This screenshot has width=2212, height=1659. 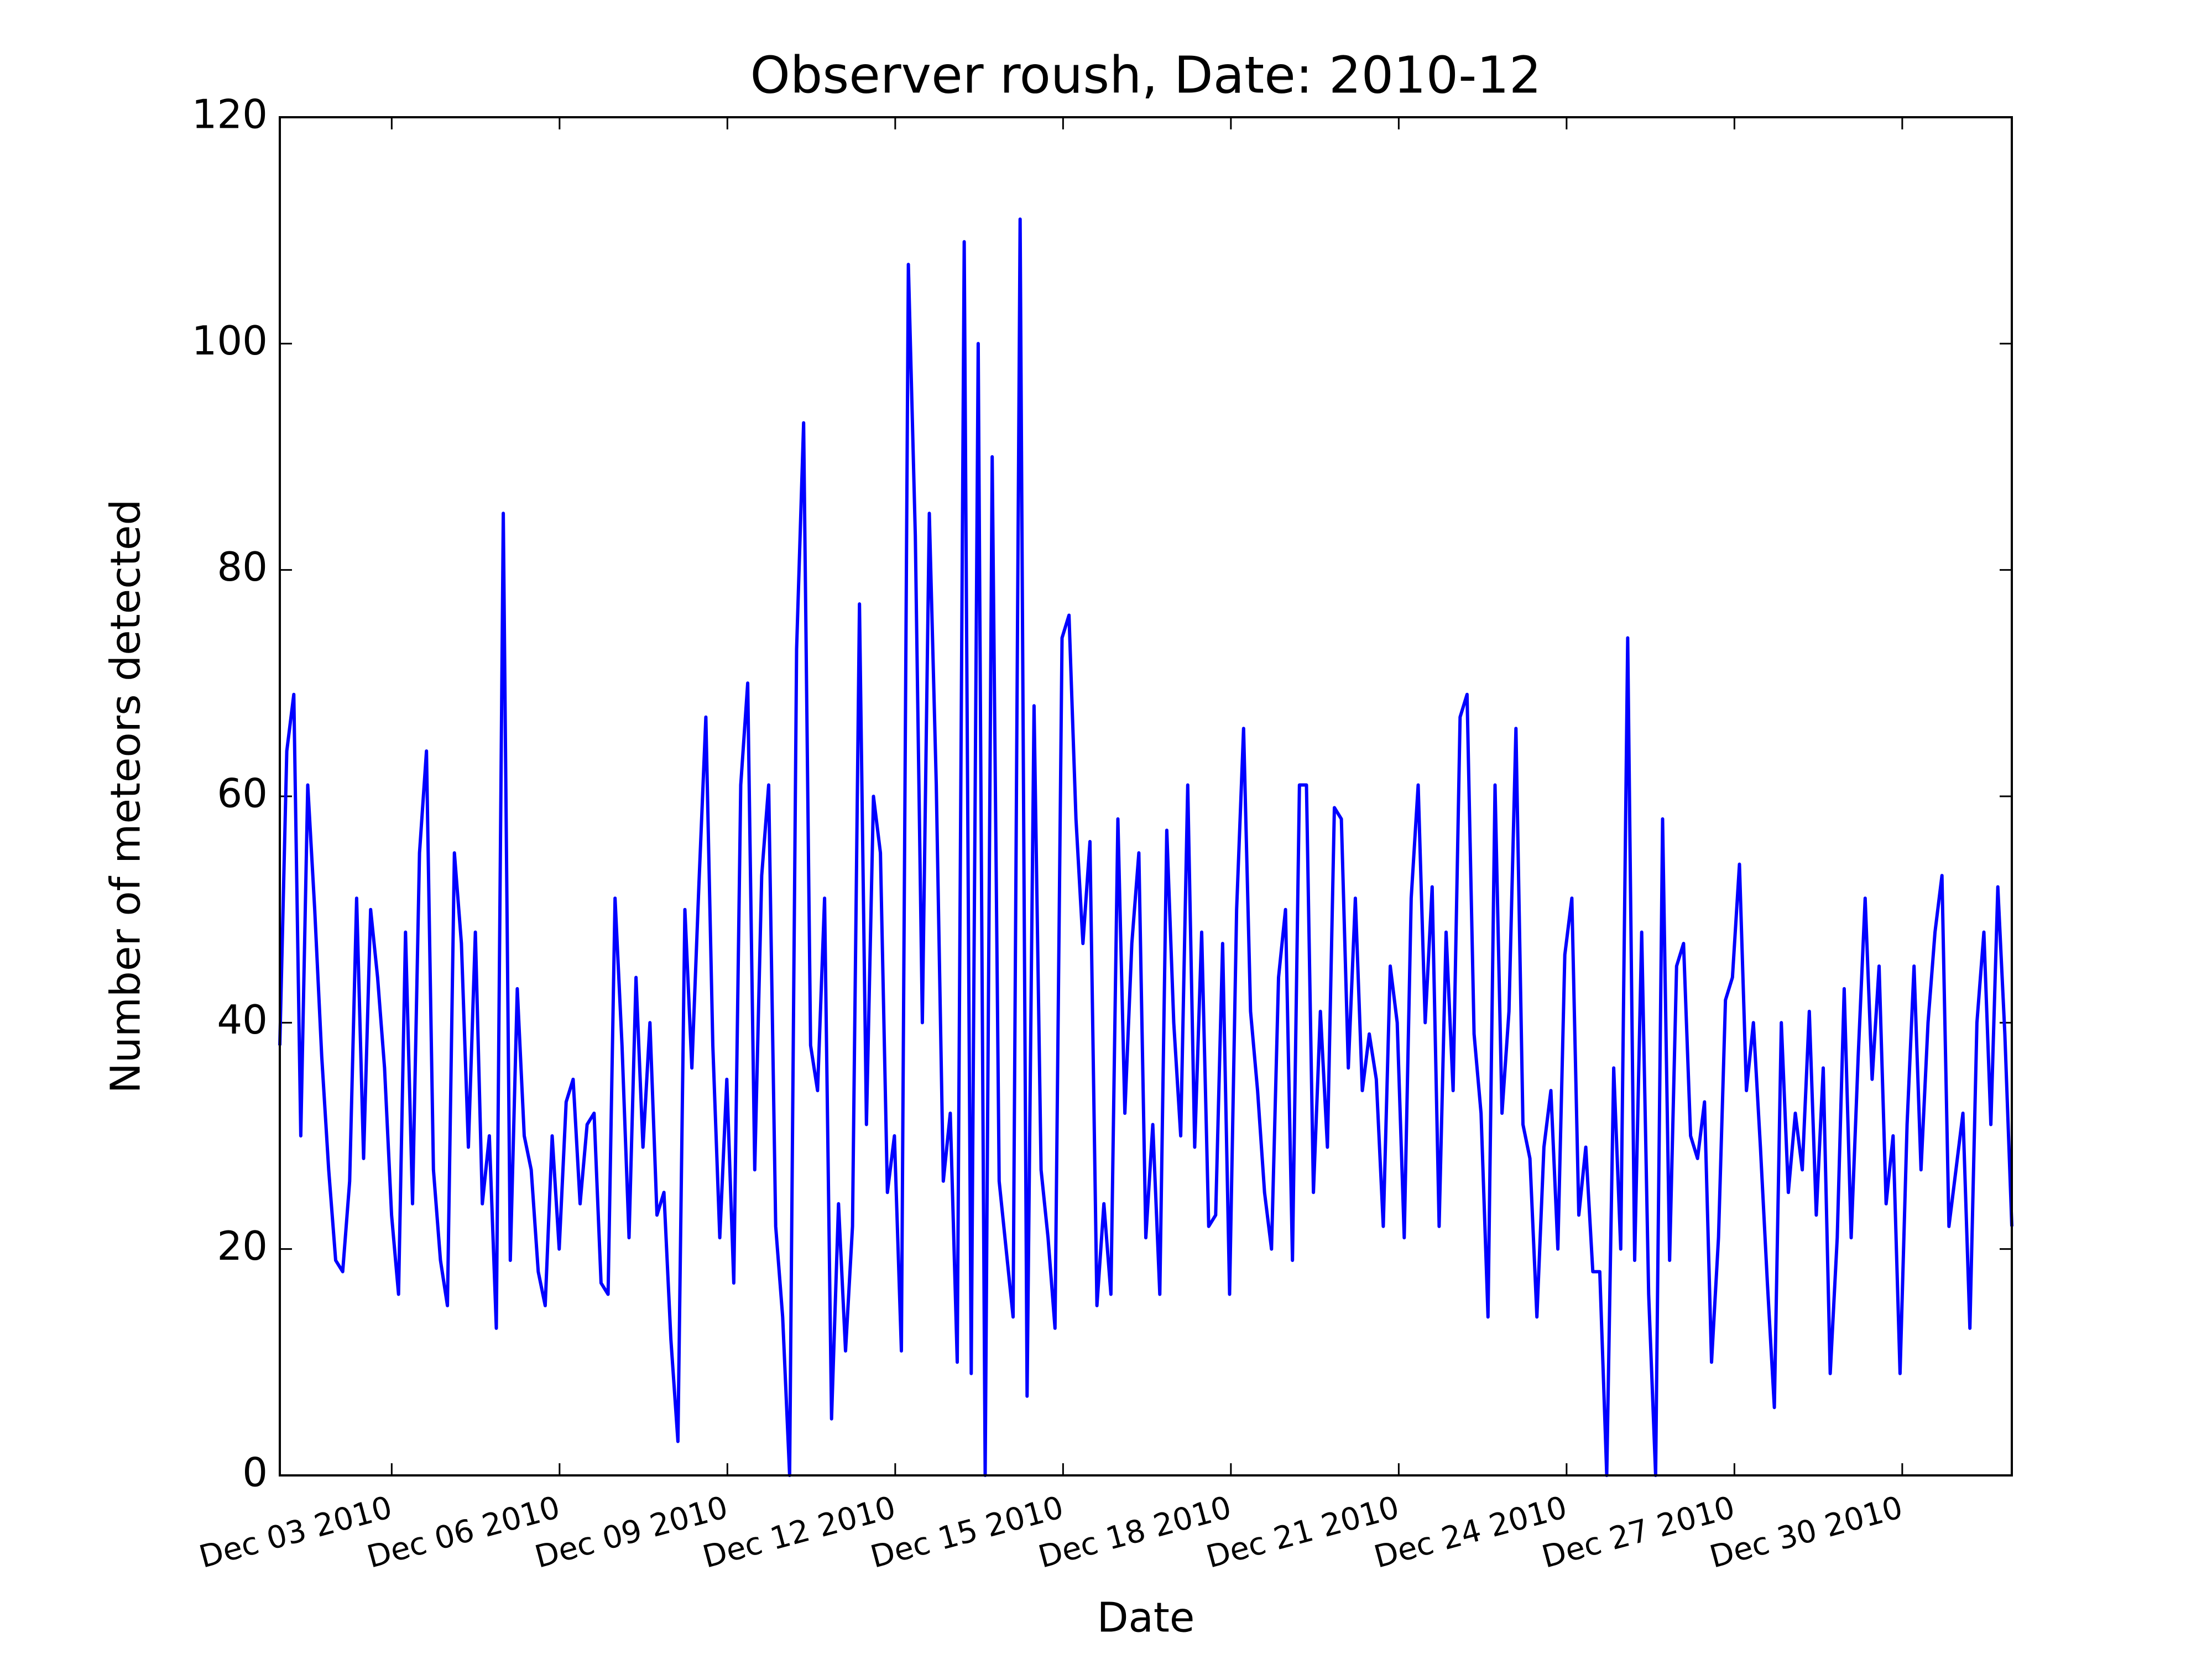 What do you see at coordinates (243, 1246) in the screenshot?
I see `y-tick-label: 20` at bounding box center [243, 1246].